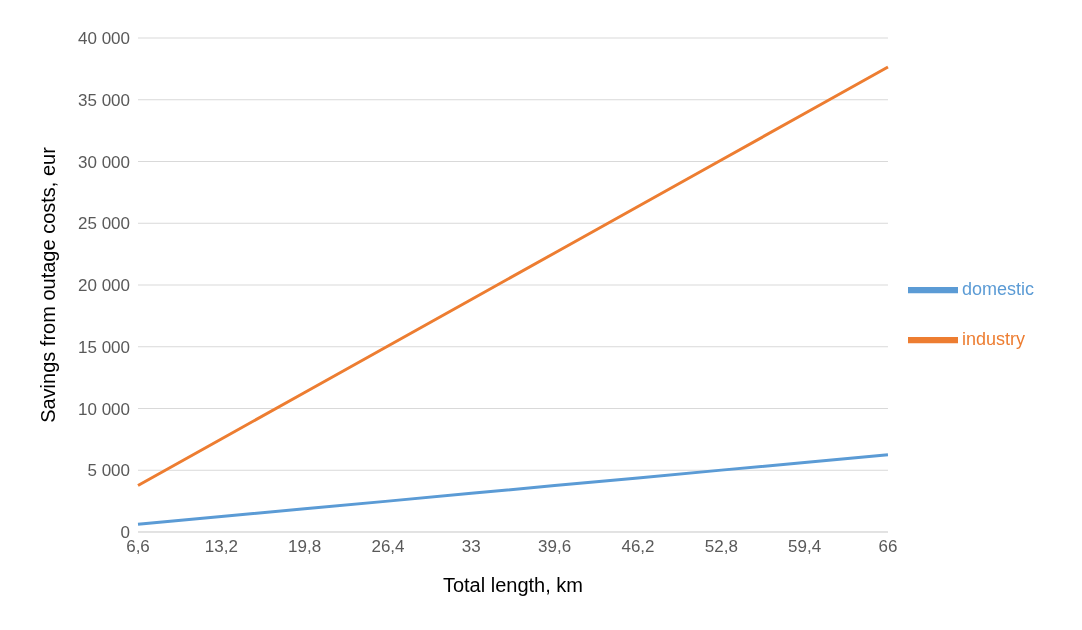  I want to click on x-tick-label: 13,2, so click(221, 547).